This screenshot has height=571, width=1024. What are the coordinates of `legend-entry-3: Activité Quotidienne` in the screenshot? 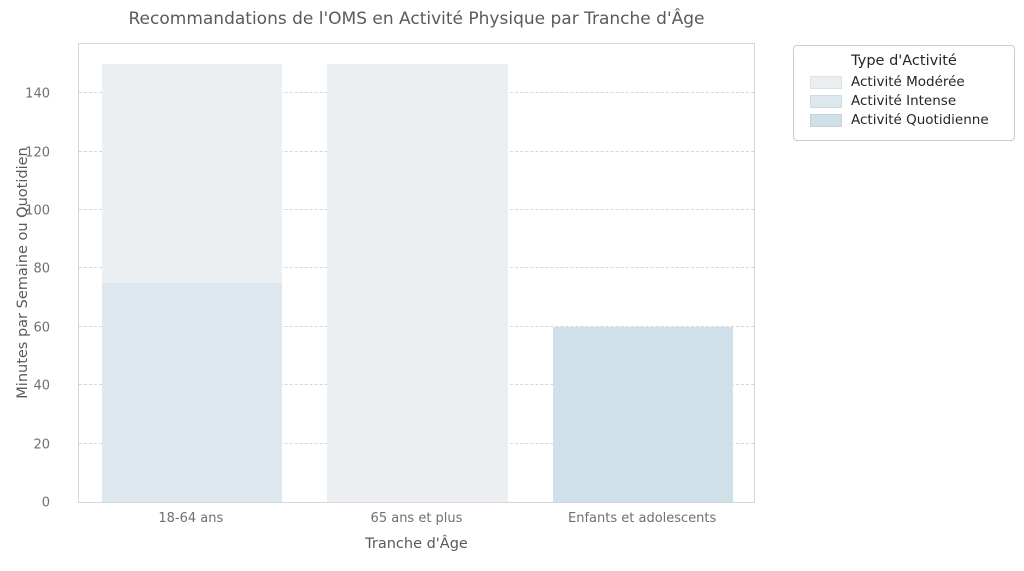 It's located at (907, 120).